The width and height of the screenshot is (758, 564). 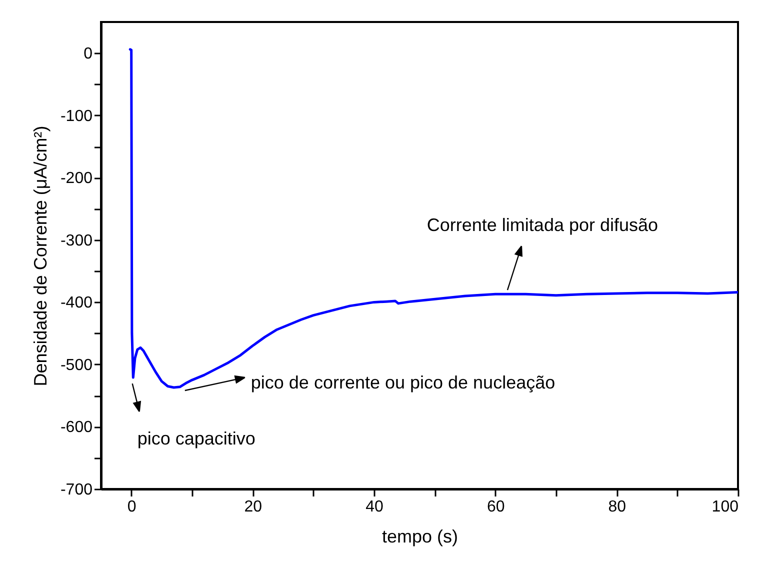 I want to click on y-tick-label: -400, so click(x=76, y=303).